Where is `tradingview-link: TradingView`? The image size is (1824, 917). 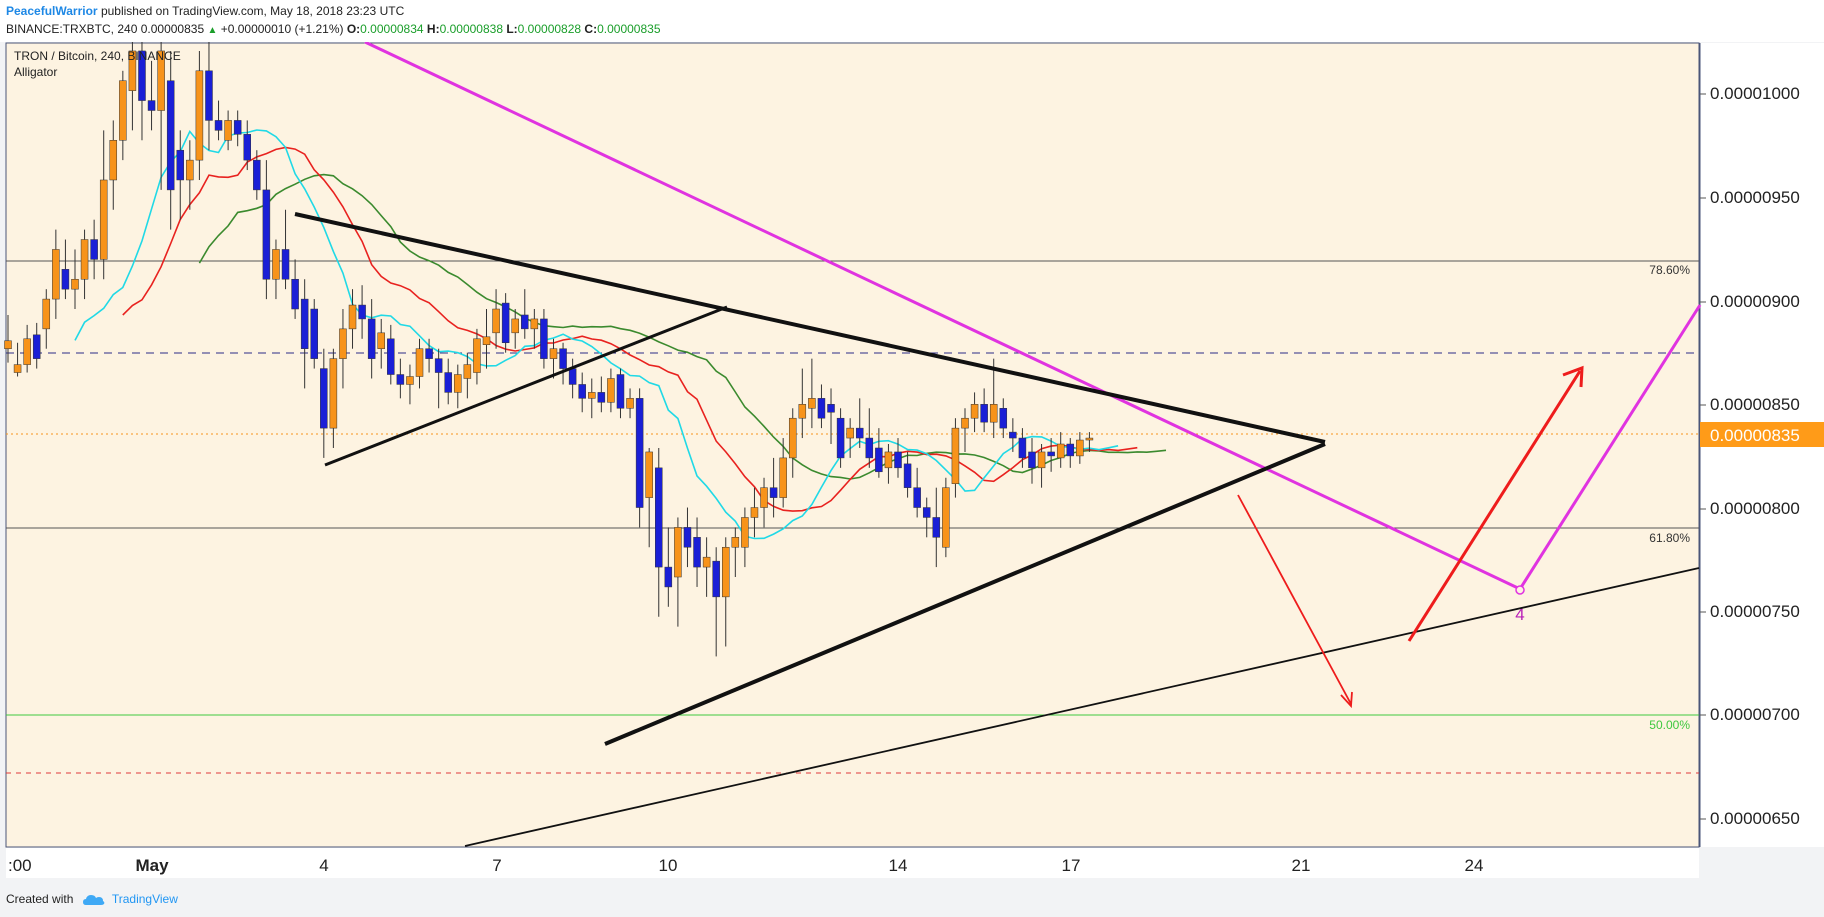
tradingview-link: TradingView is located at coordinates (144, 899).